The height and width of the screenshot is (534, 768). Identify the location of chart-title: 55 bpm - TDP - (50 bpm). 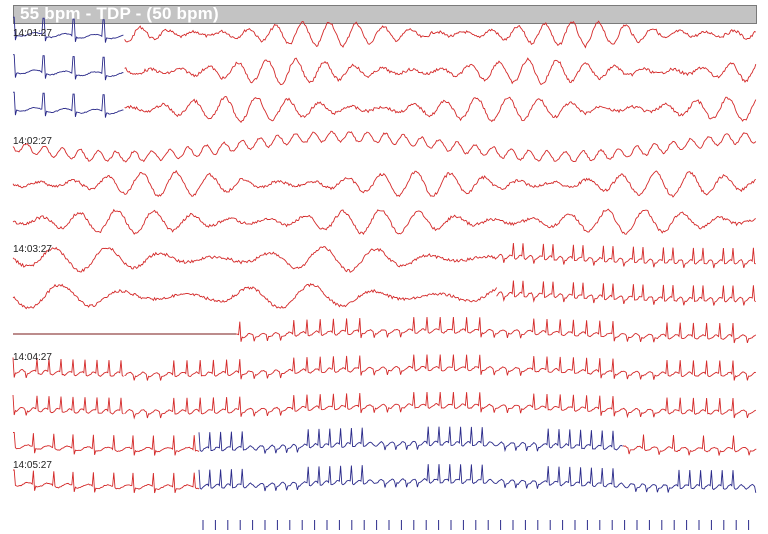
(119, 13).